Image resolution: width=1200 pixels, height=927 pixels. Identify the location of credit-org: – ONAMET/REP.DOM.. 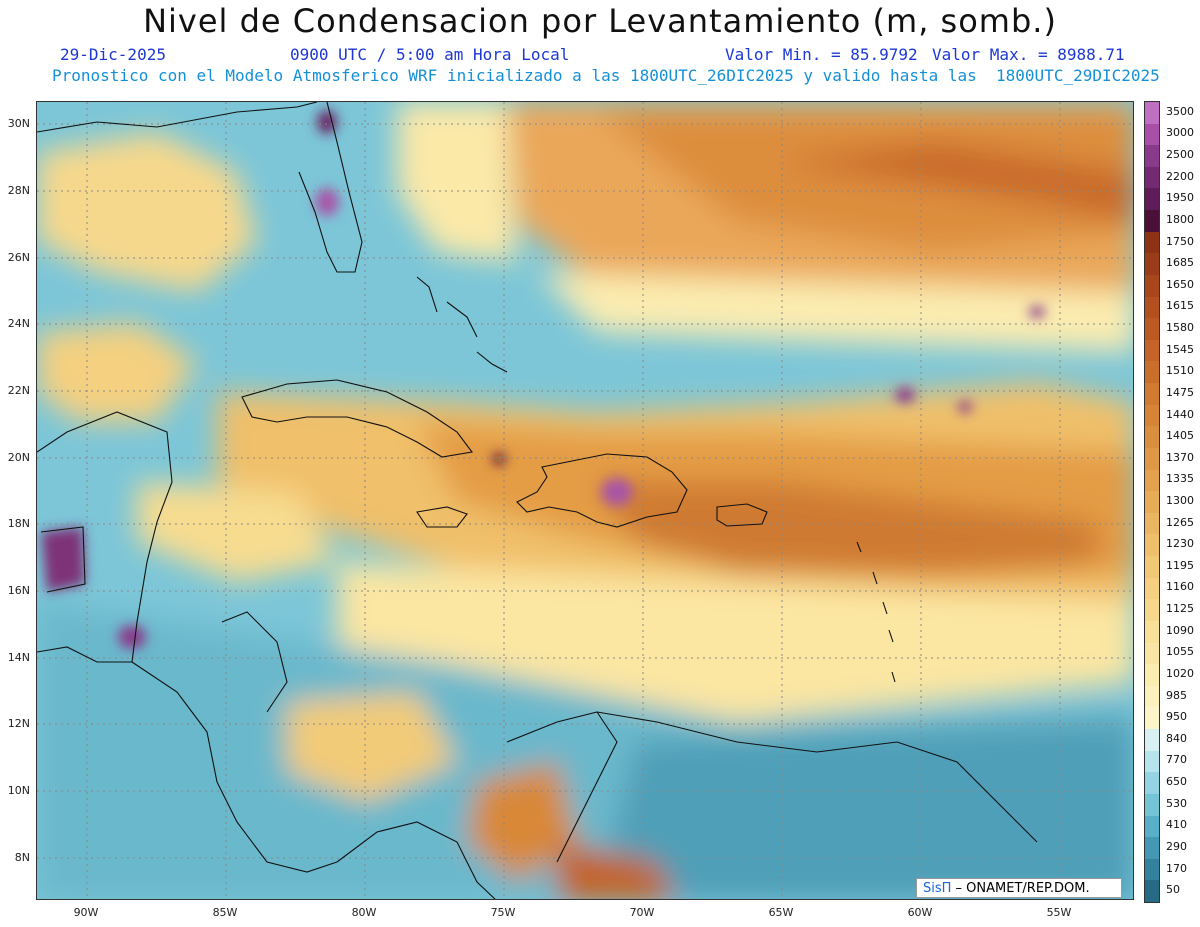
(1020, 888).